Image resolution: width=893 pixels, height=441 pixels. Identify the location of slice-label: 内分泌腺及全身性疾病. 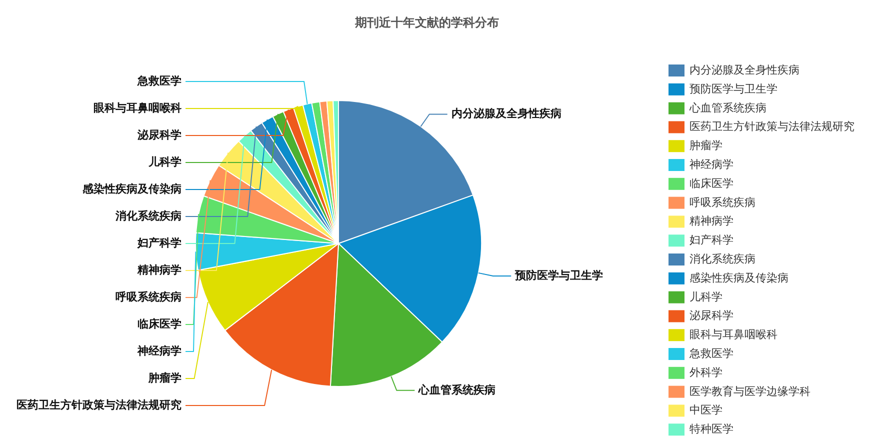
(506, 113).